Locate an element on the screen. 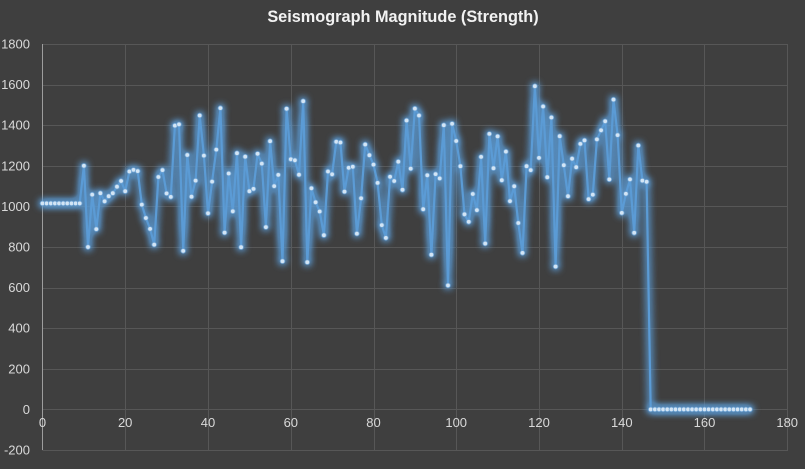 The height and width of the screenshot is (469, 805). svg-text: 200 is located at coordinates (19, 368).